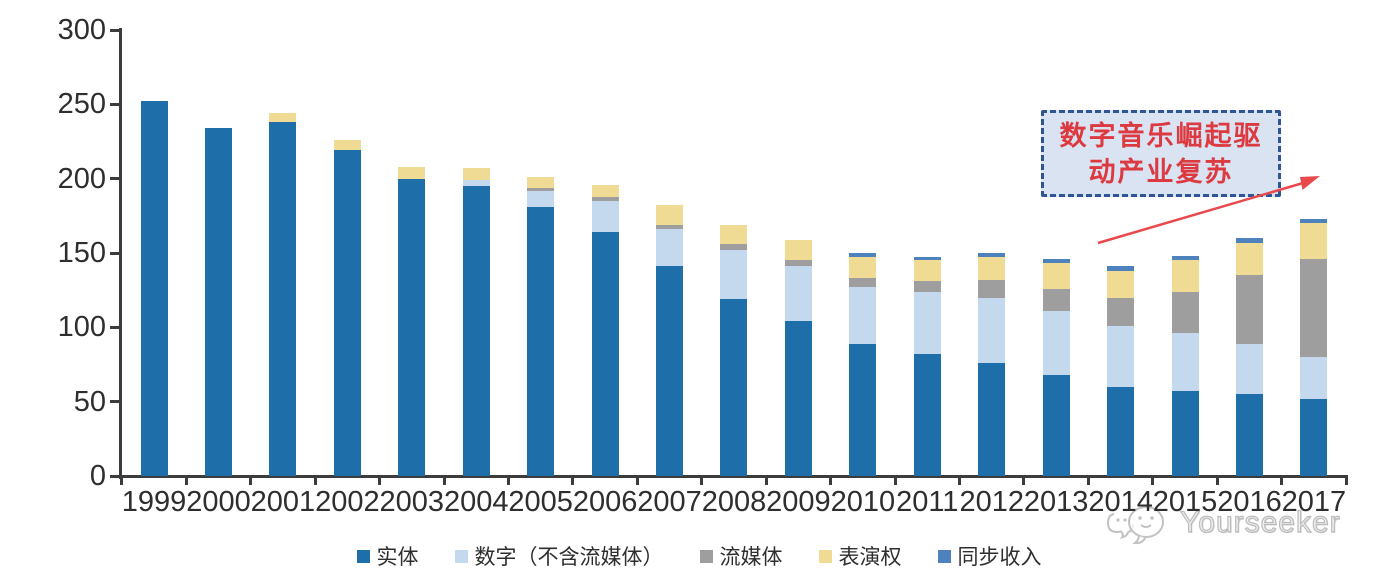  I want to click on bar-2003, so click(412, 321).